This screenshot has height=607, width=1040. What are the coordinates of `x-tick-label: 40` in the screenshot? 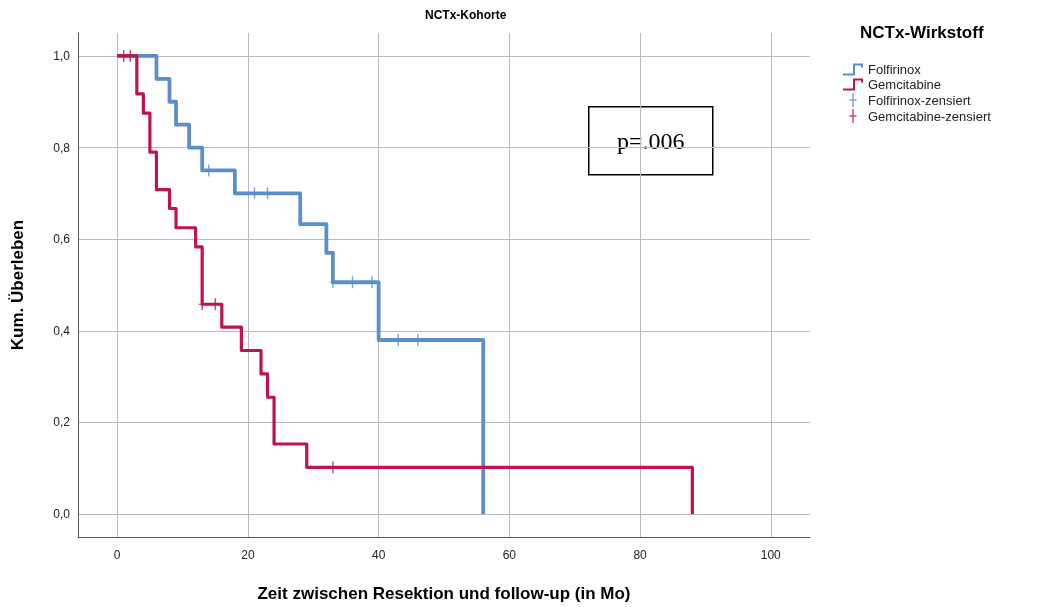 It's located at (378, 555).